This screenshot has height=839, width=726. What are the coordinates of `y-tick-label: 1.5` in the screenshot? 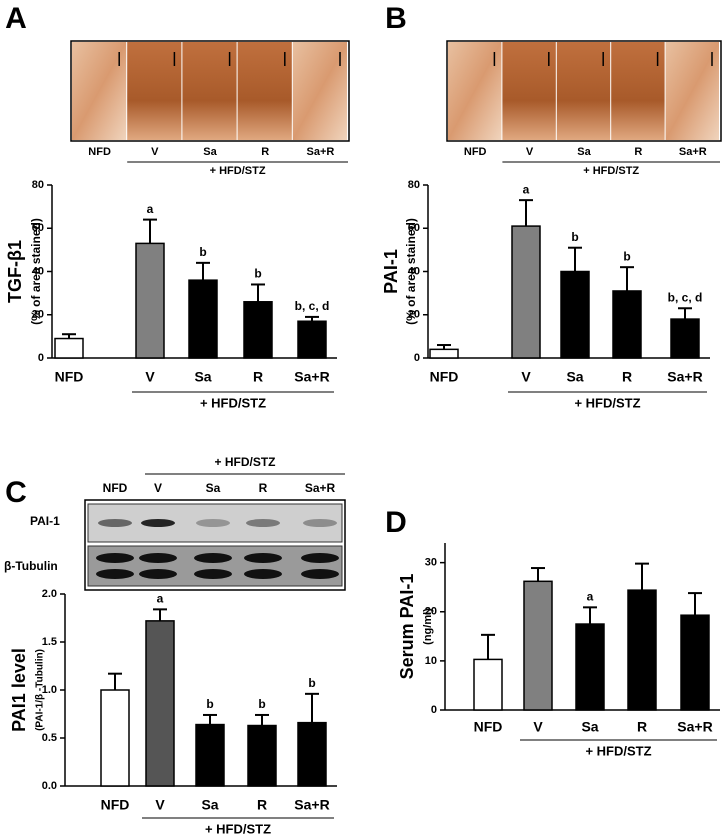 It's located at (49, 642).